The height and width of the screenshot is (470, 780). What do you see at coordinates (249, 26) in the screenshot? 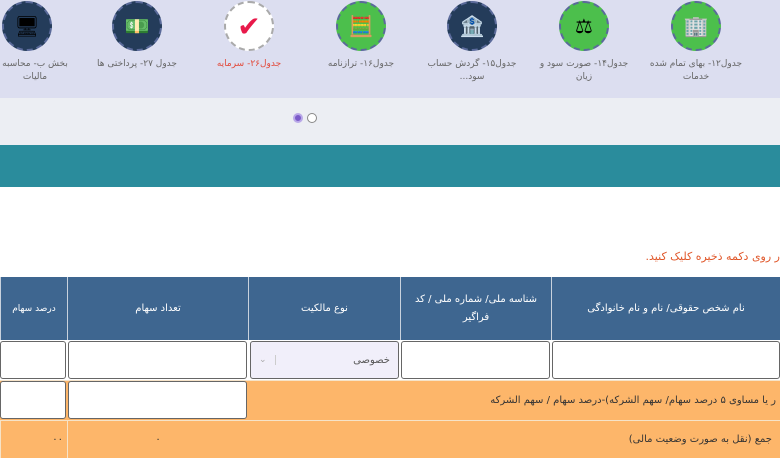
I see `checkmark-icon: ✔` at bounding box center [249, 26].